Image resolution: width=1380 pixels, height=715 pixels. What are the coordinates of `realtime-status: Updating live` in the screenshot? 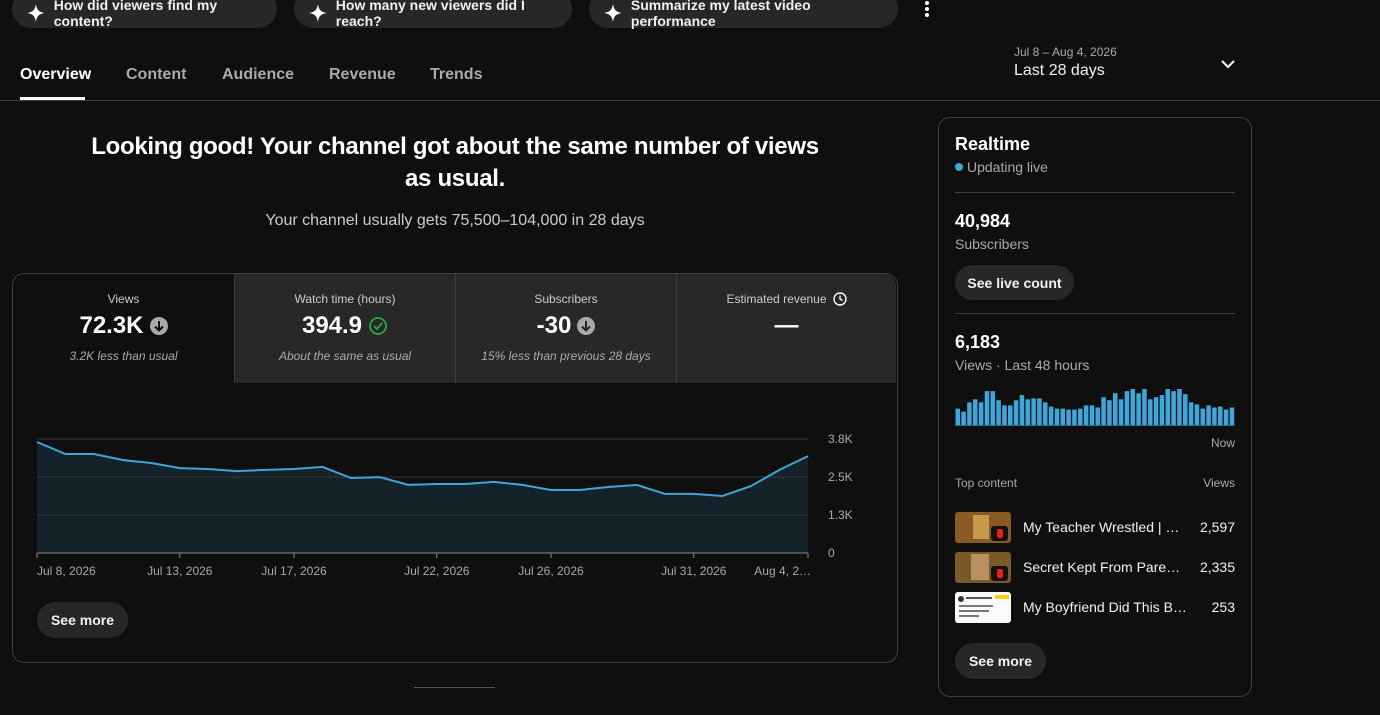 It's located at (1007, 167).